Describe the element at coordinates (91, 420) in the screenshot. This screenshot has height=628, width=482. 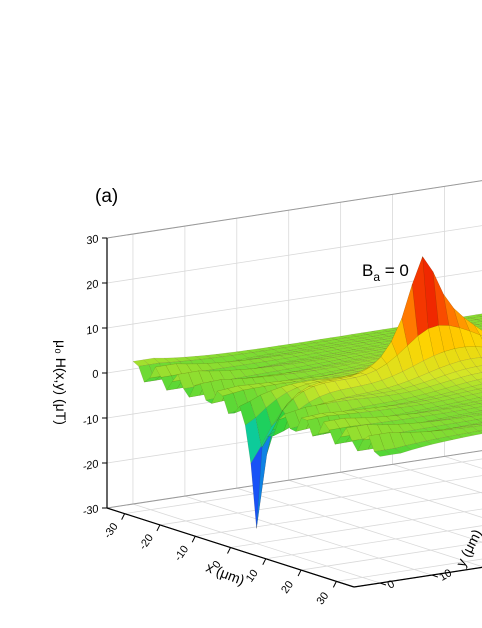
I see `z-tick-label: -10` at that location.